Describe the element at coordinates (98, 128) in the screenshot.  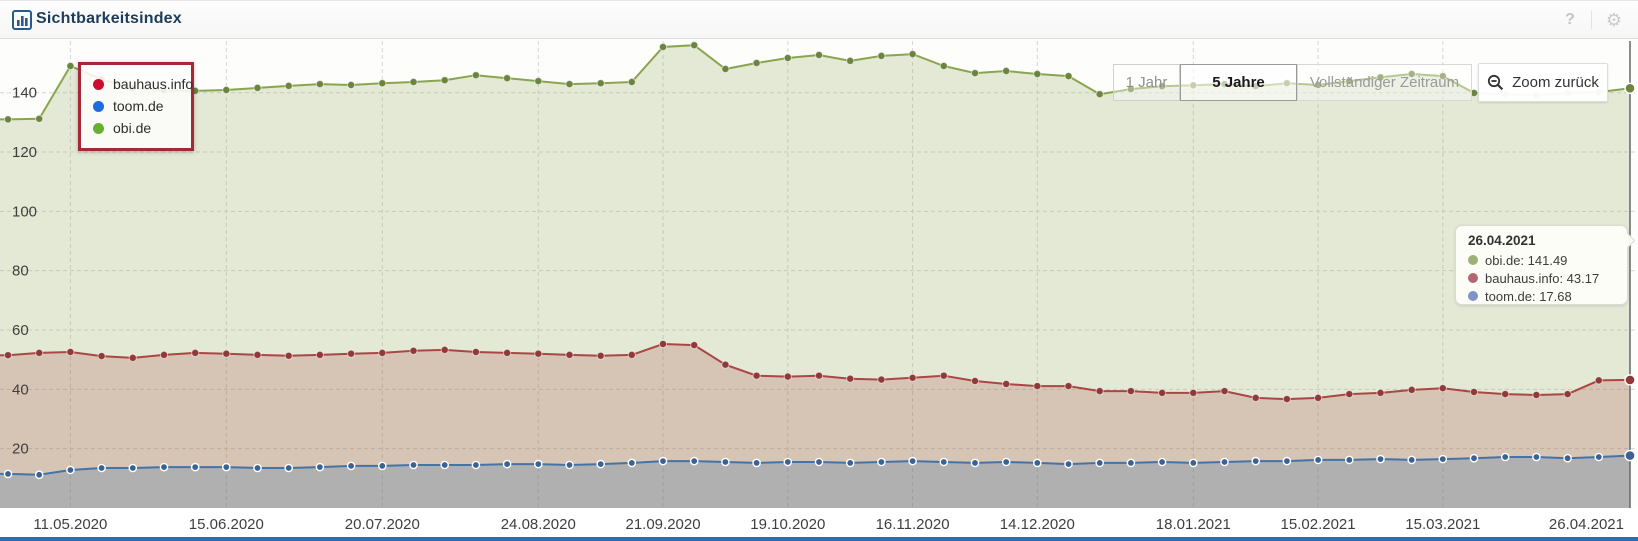
I see `legend-dot-green` at that location.